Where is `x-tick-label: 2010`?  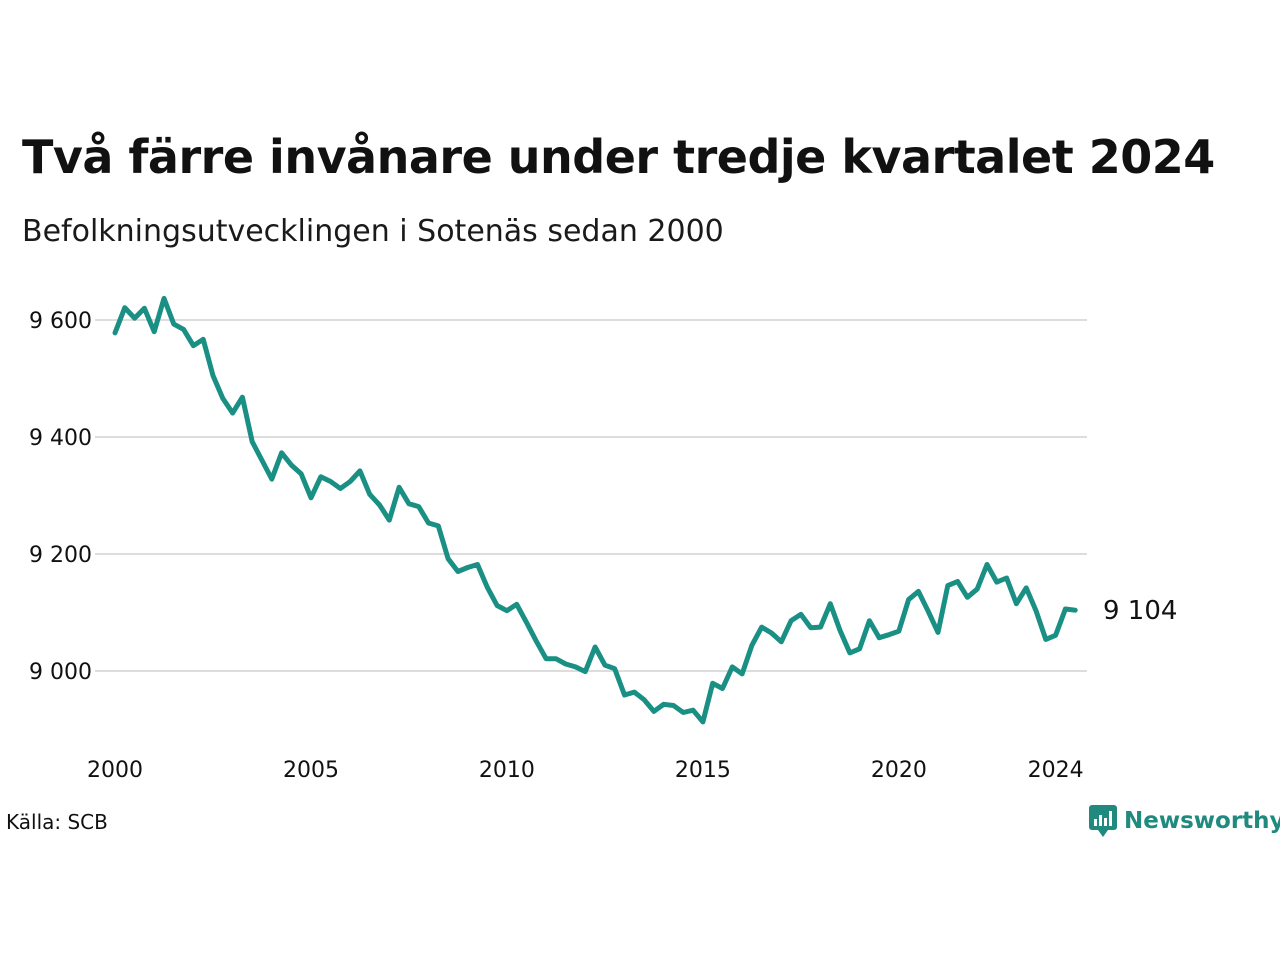
x-tick-label: 2010 is located at coordinates (507, 770).